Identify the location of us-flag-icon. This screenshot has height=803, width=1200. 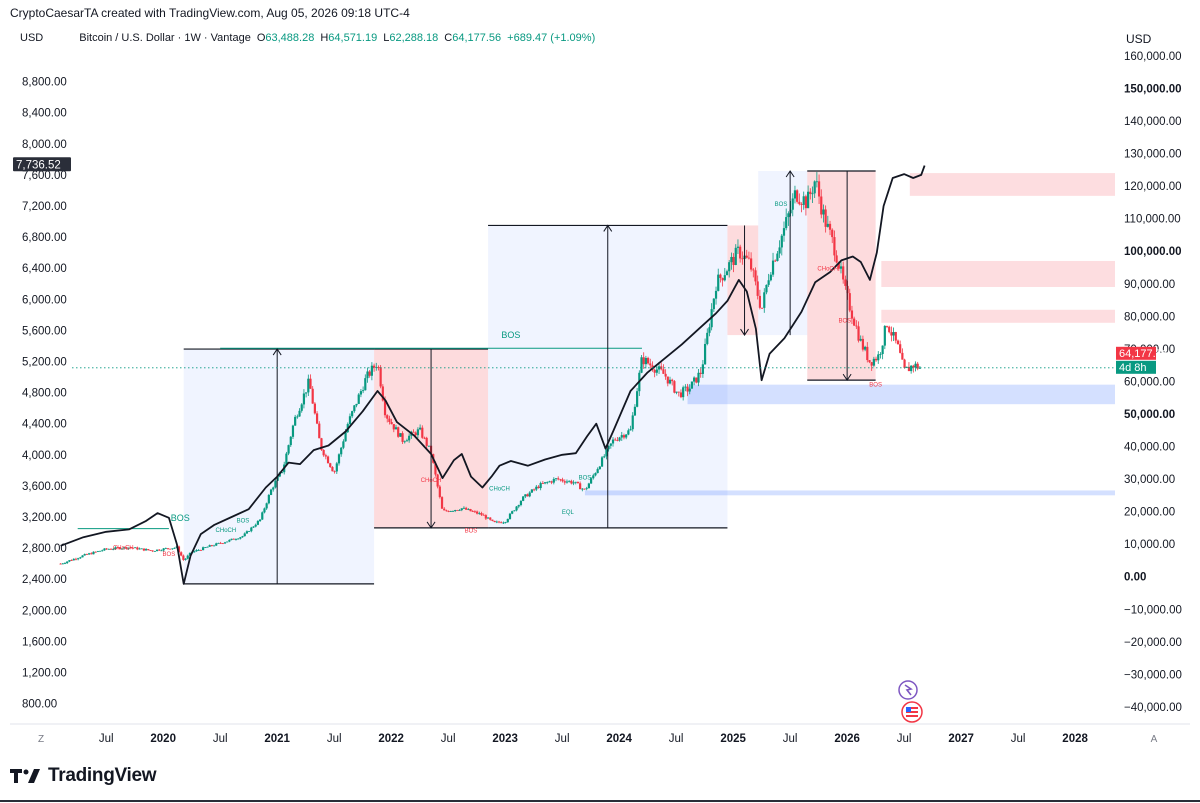
(912, 712).